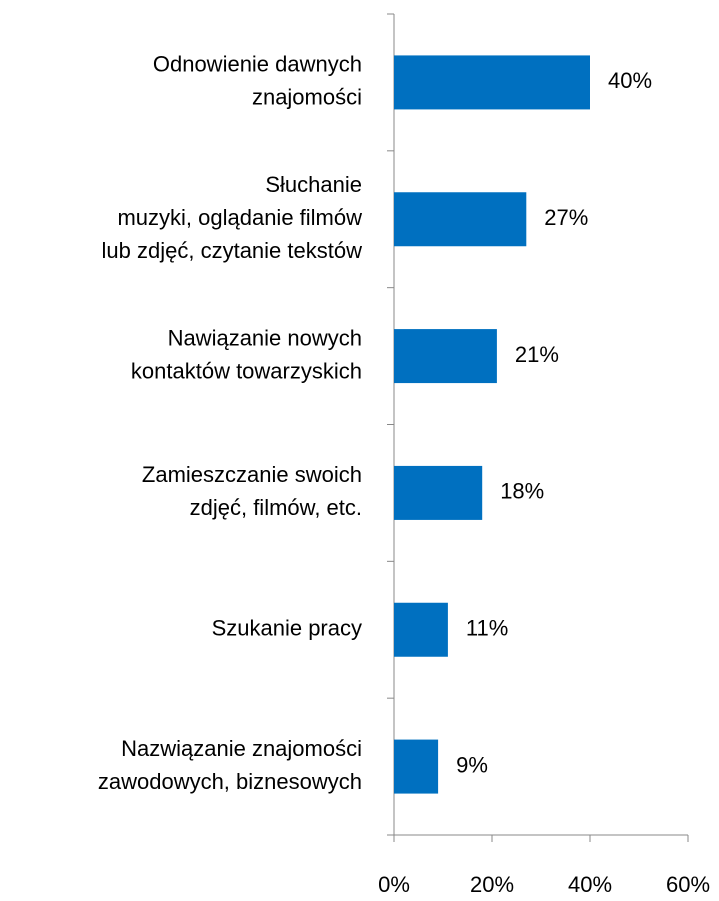 This screenshot has height=901, width=719. What do you see at coordinates (307, 97) in the screenshot?
I see `category-label-line: znajomości` at bounding box center [307, 97].